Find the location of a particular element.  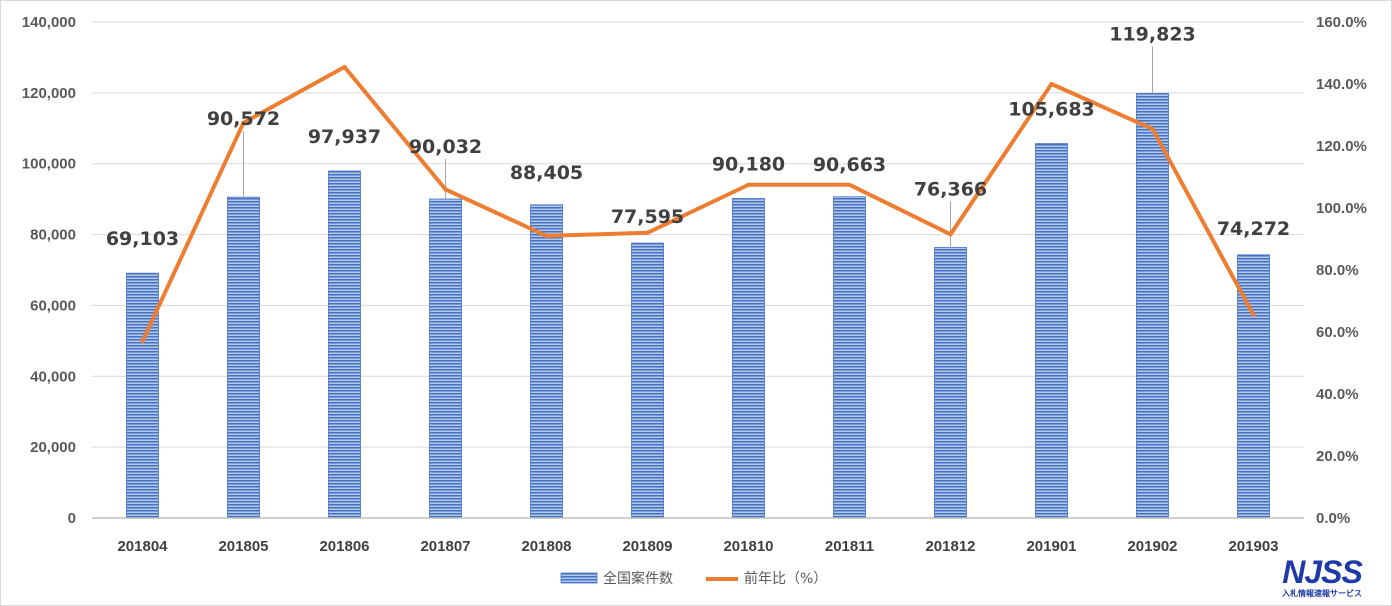

x-tick-label: 201812 is located at coordinates (950, 546).